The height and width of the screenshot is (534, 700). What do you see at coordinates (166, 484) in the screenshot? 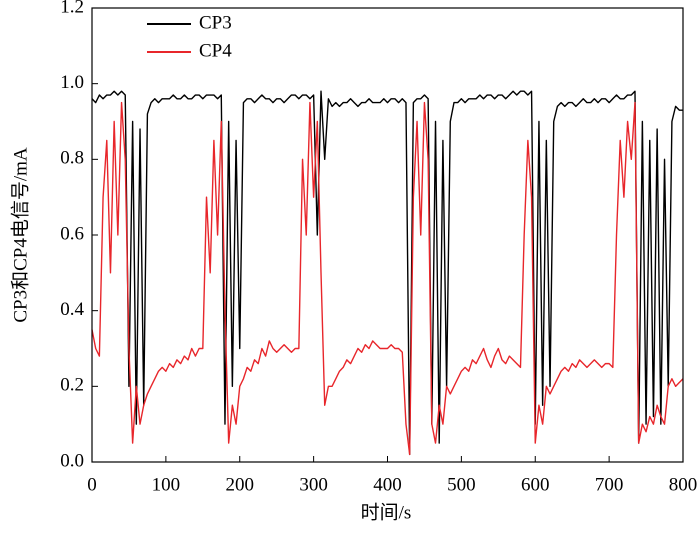
I see `x-tick-label: 100` at bounding box center [166, 484].